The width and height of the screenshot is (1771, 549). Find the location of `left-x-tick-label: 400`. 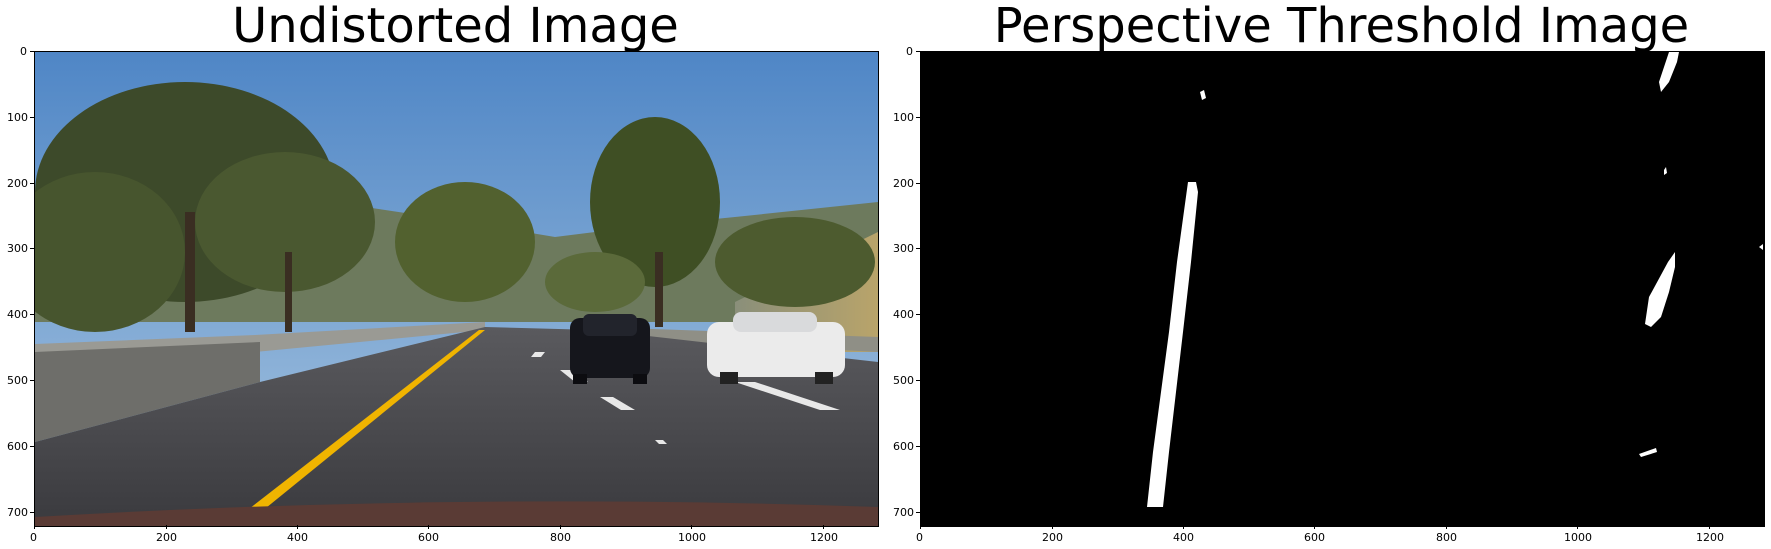

left-x-tick-label: 400 is located at coordinates (297, 537).